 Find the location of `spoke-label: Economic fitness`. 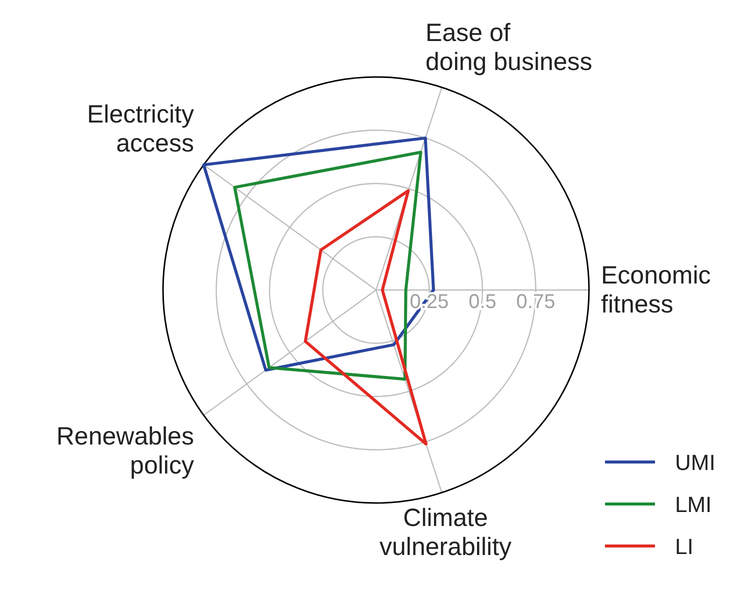

spoke-label: Economic fitness is located at coordinates (656, 290).